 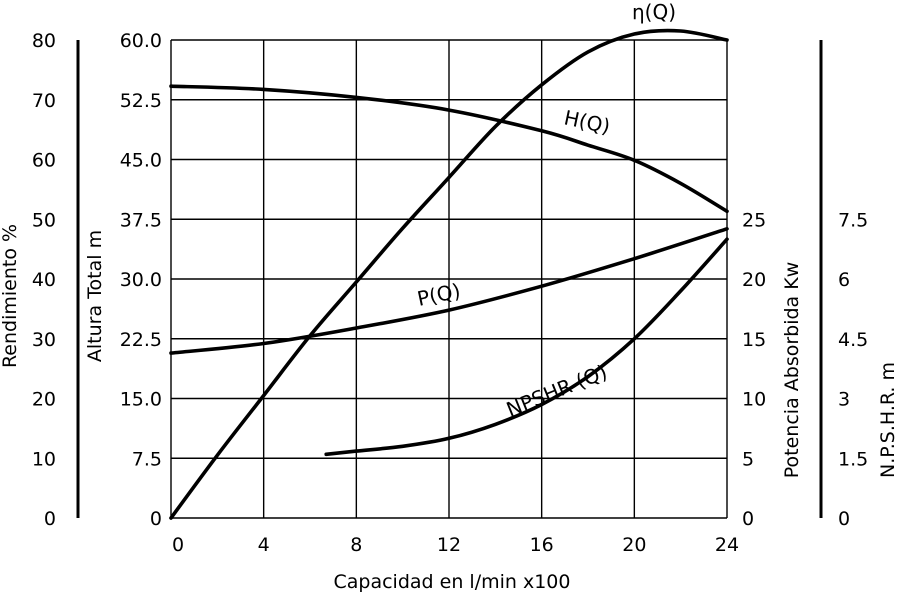 I want to click on altura-tick-label: 37.5, so click(x=141, y=220).